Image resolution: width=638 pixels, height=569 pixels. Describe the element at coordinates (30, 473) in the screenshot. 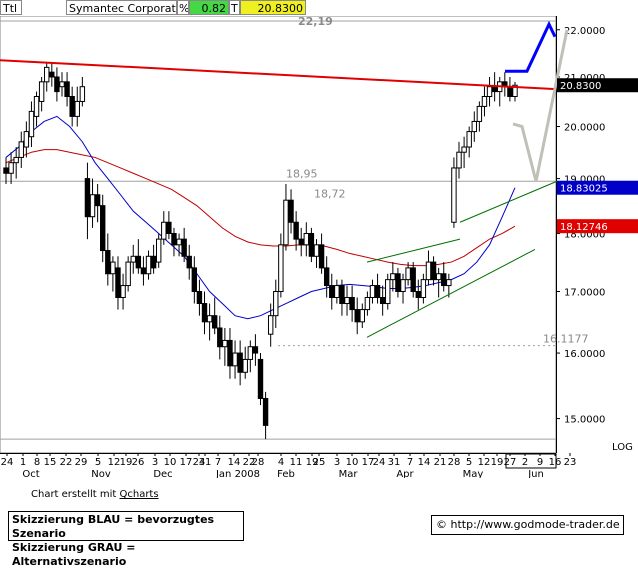

I see `x-month-label: Oct` at that location.